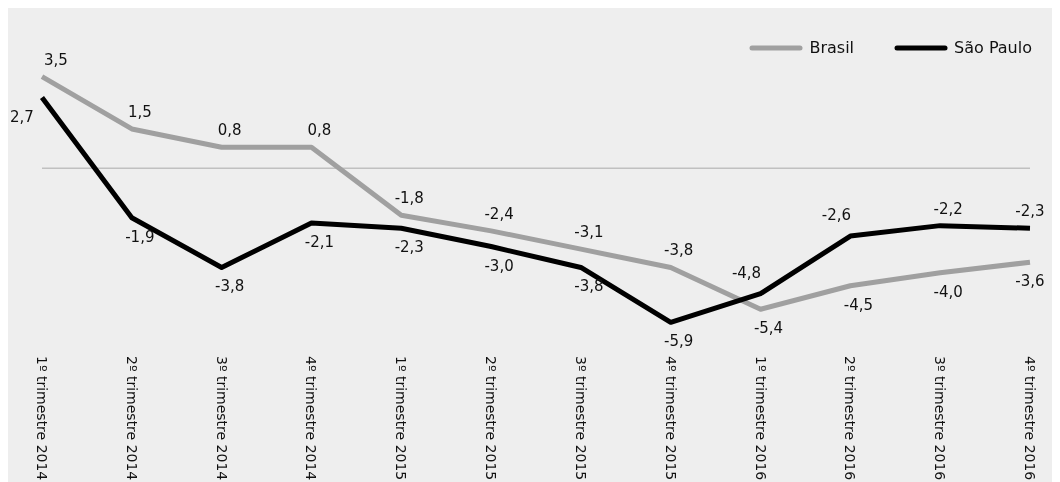  What do you see at coordinates (311, 418) in the screenshot?
I see `x-tick-label: 4º trimestre 2014` at bounding box center [311, 418].